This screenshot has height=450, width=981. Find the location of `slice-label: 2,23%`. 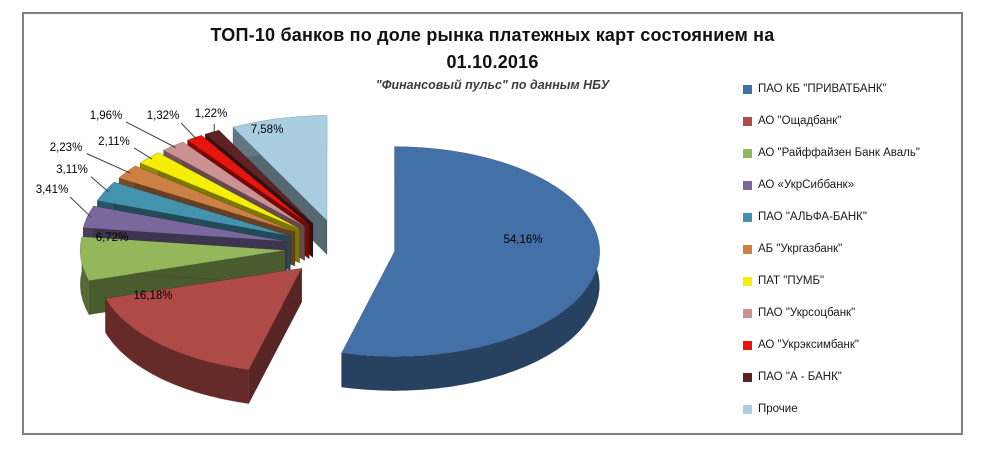

slice-label: 2,23% is located at coordinates (66, 148).